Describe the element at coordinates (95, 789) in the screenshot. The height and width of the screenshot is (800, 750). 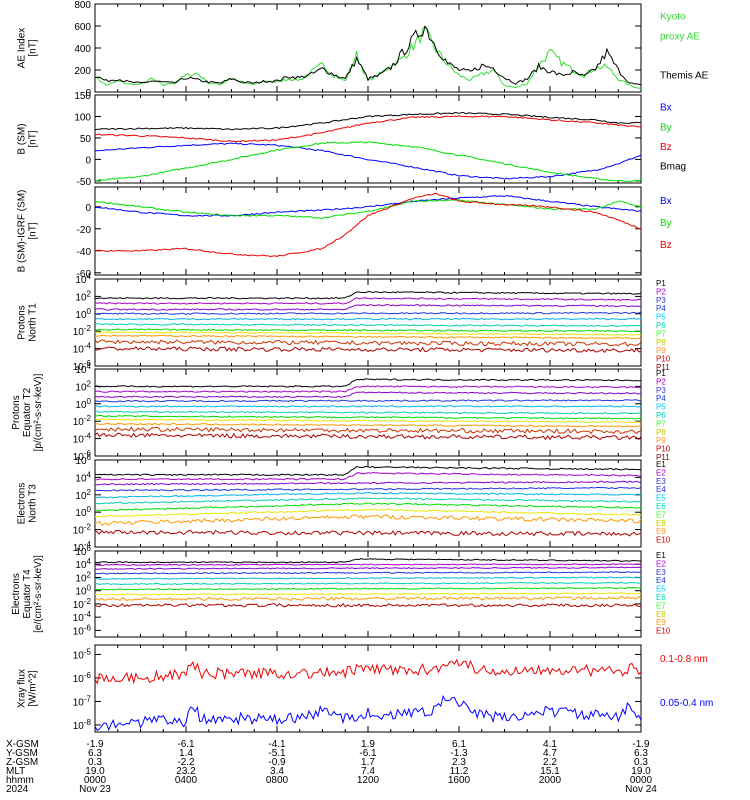
I see `ephemeris-value: Nov 23` at that location.